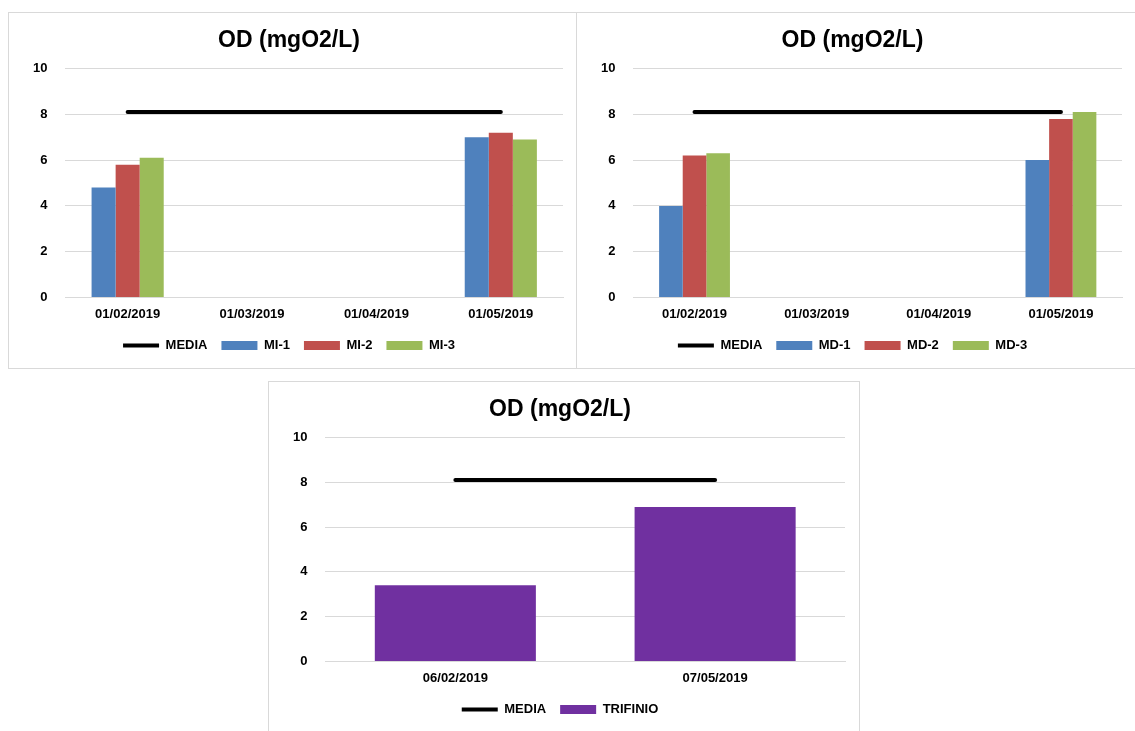 The image size is (1135, 731). What do you see at coordinates (441, 345) in the screenshot?
I see `legend-label: MI-3` at bounding box center [441, 345].